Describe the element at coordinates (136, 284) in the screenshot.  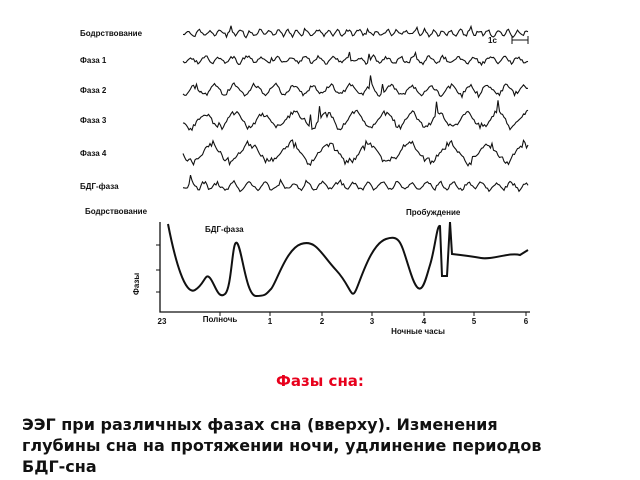
I see `y-axis-label: Фазы` at that location.